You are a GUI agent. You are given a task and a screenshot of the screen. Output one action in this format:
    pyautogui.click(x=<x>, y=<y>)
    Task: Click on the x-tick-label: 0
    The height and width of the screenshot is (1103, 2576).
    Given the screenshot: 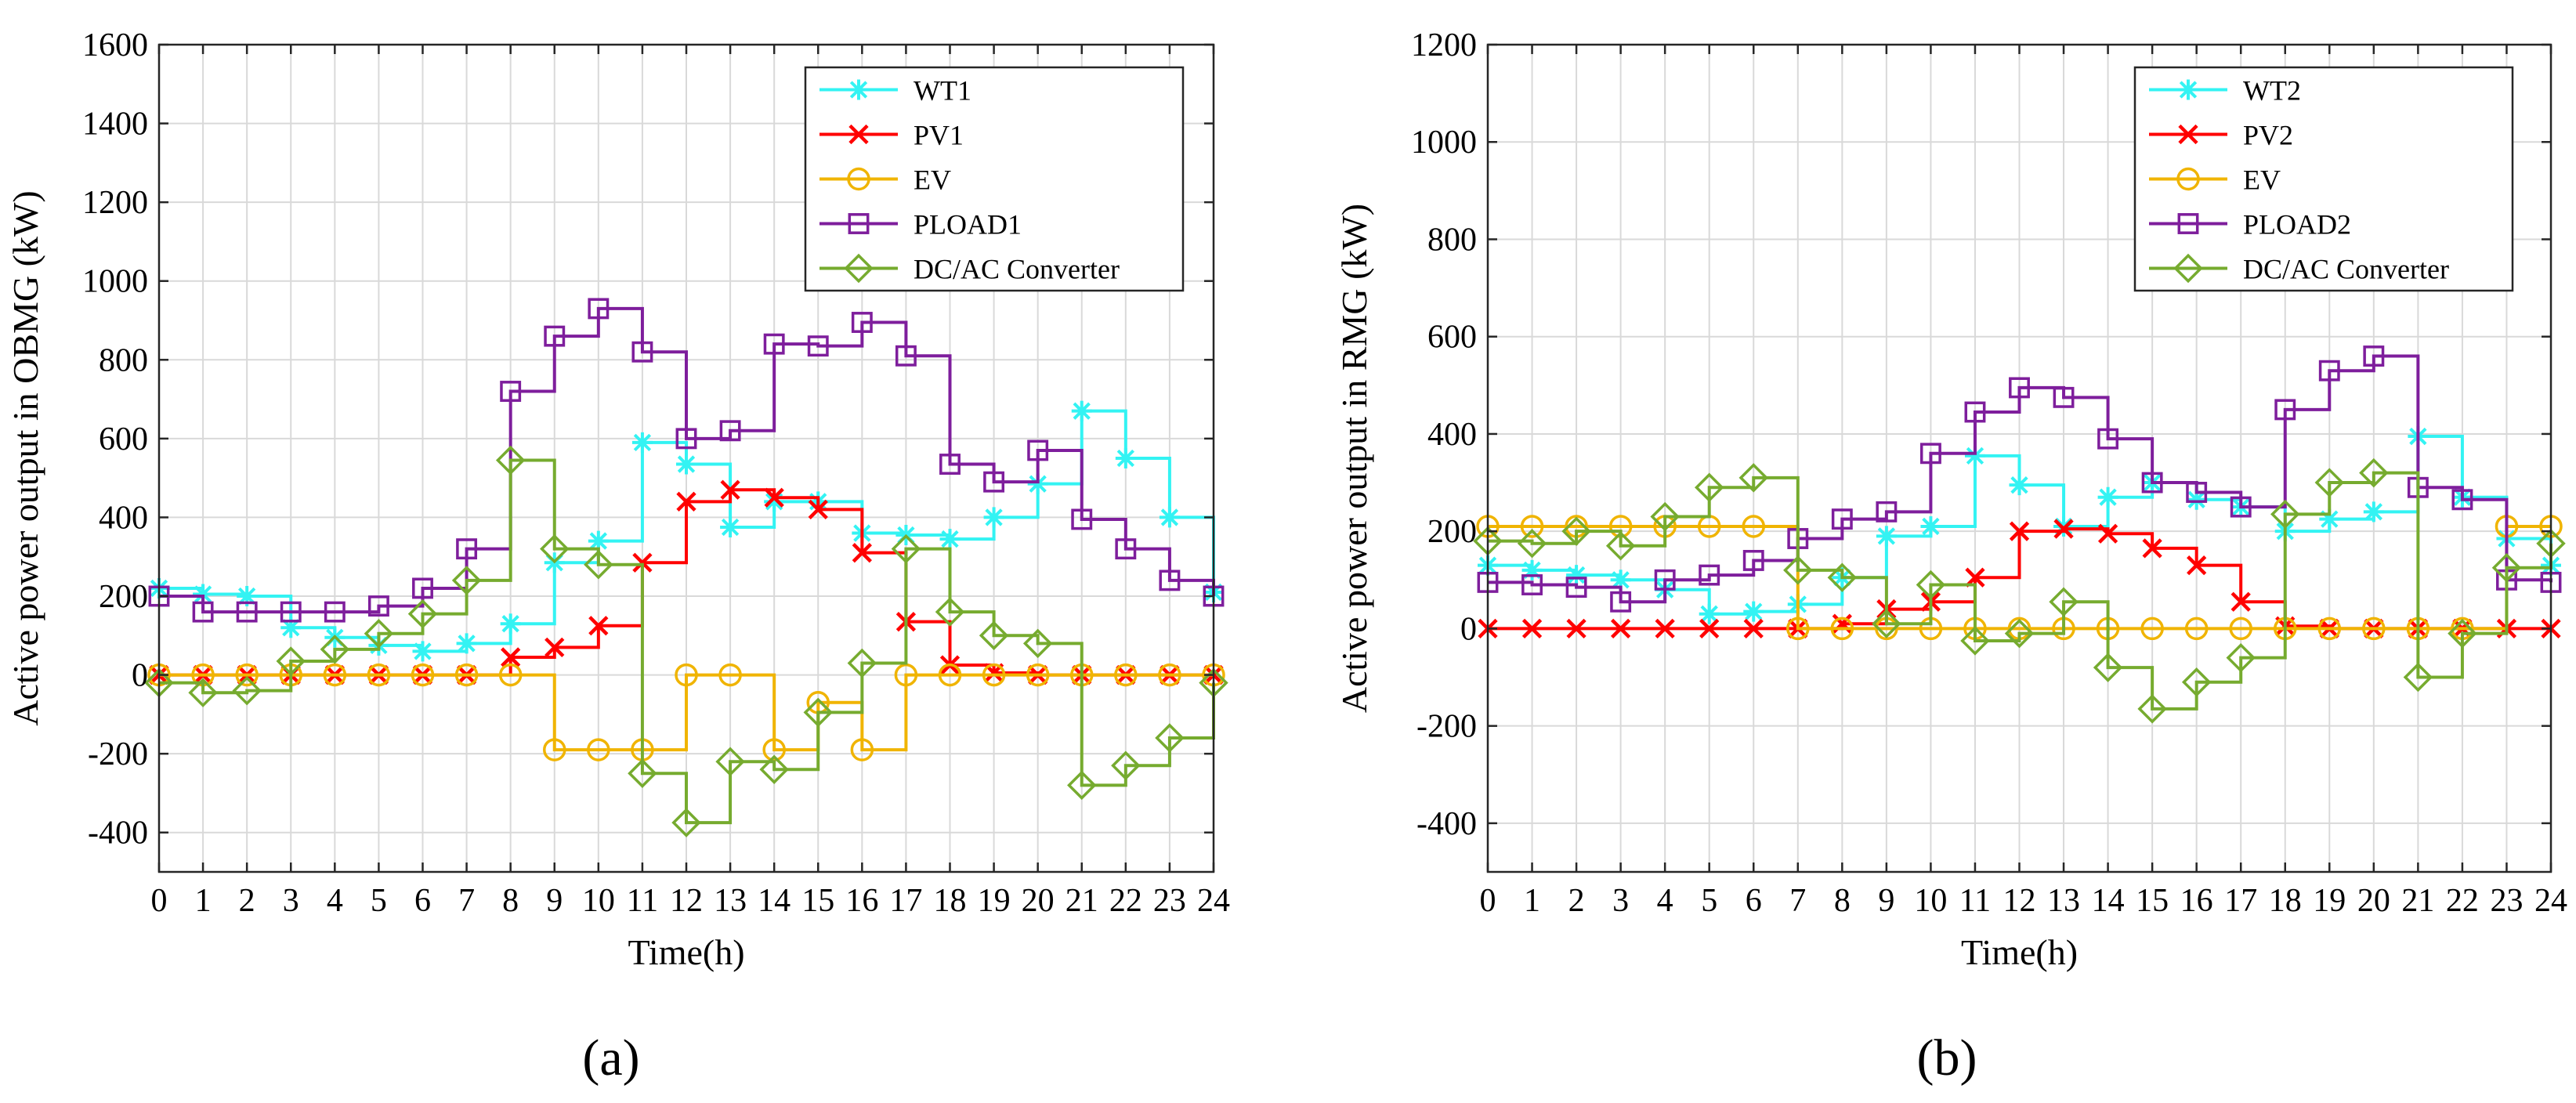 What is the action you would take?
    pyautogui.click(x=1488, y=901)
    